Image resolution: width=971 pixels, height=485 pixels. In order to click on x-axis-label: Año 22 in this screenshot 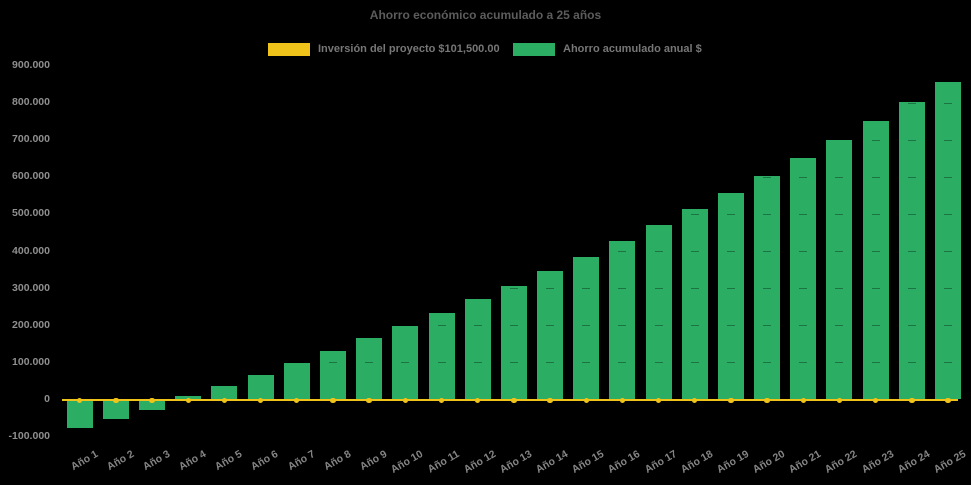, I will do `click(841, 462)`.